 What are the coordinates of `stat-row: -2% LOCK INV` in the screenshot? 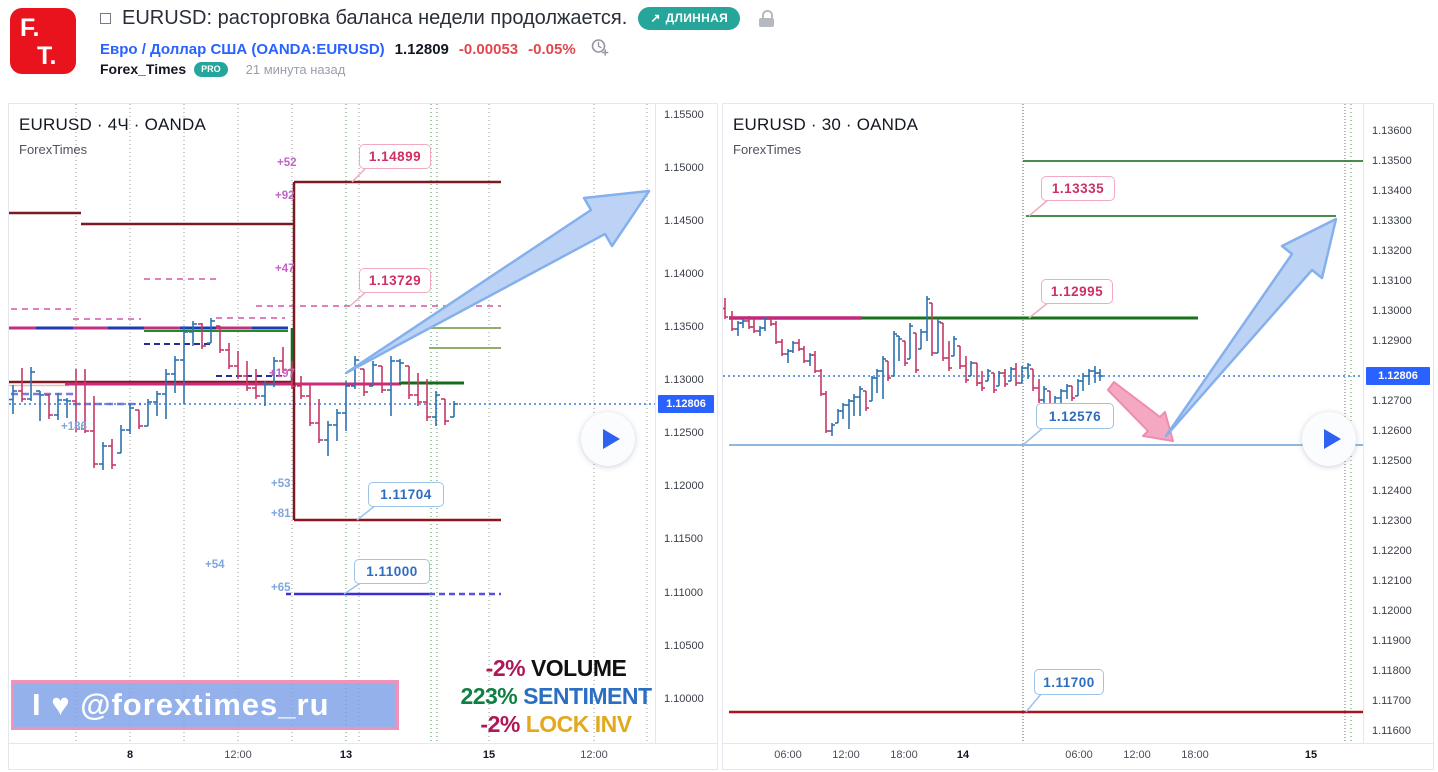 It's located at (556, 724).